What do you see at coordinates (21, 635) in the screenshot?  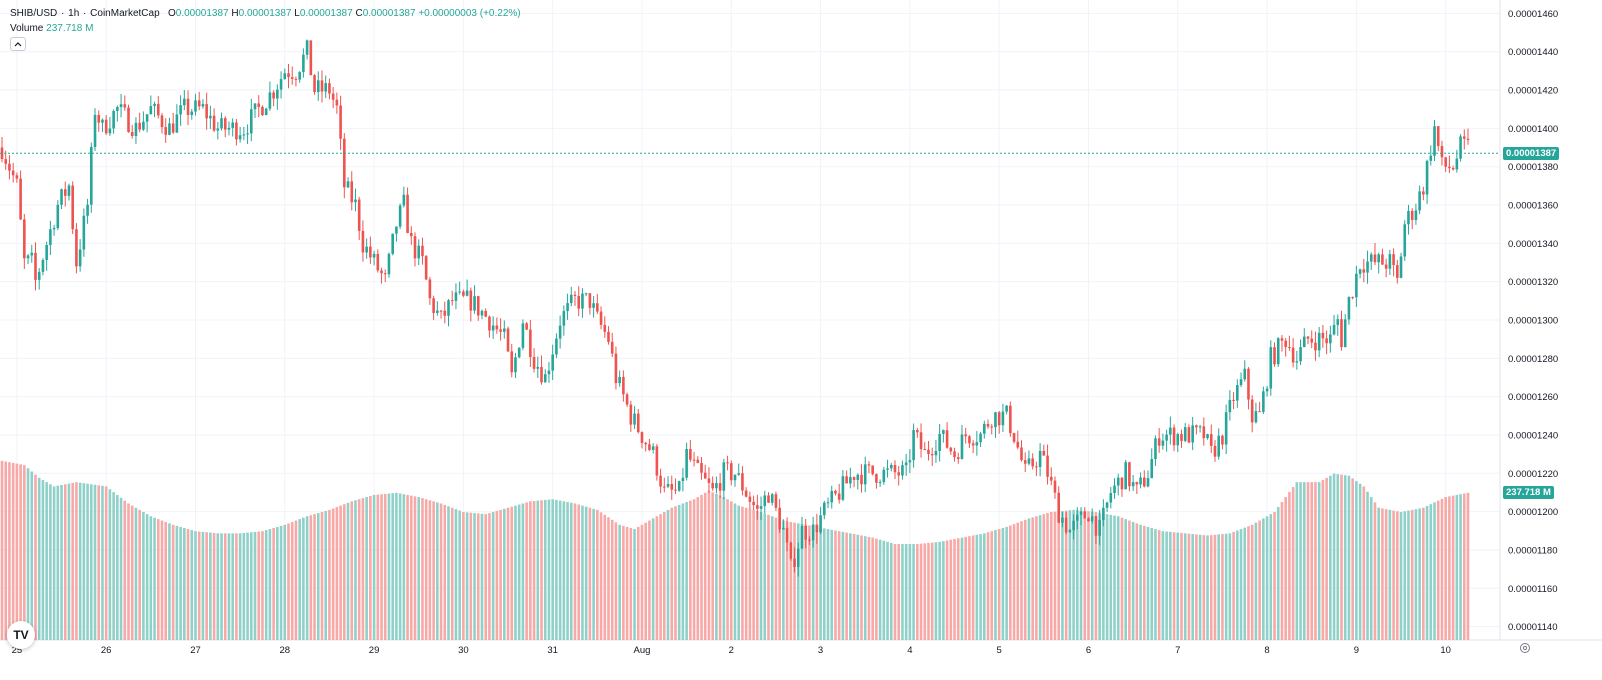 I see `tradingview-logo: TV` at bounding box center [21, 635].